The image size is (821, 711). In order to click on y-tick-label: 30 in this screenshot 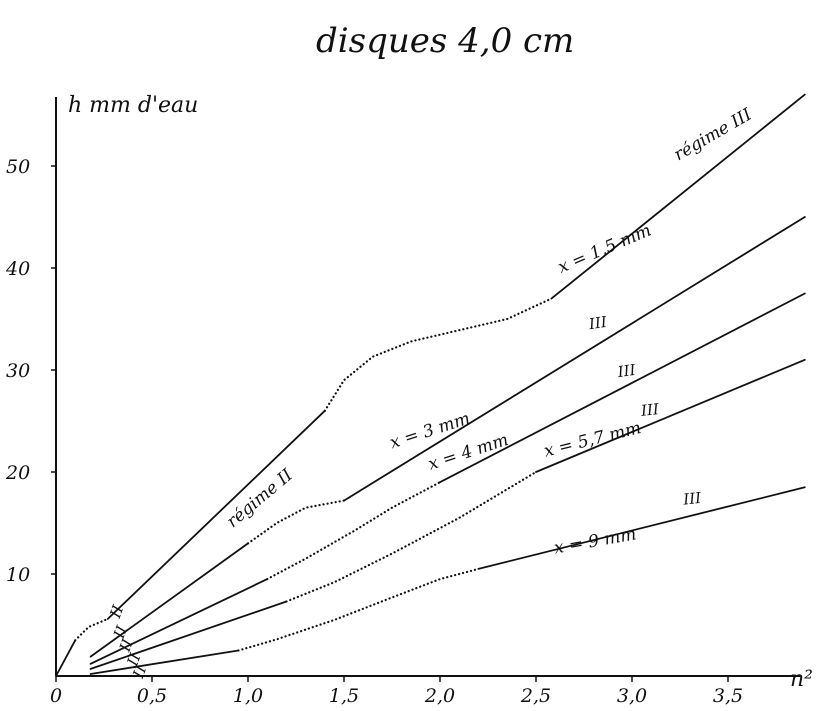, I will do `click(18, 371)`.